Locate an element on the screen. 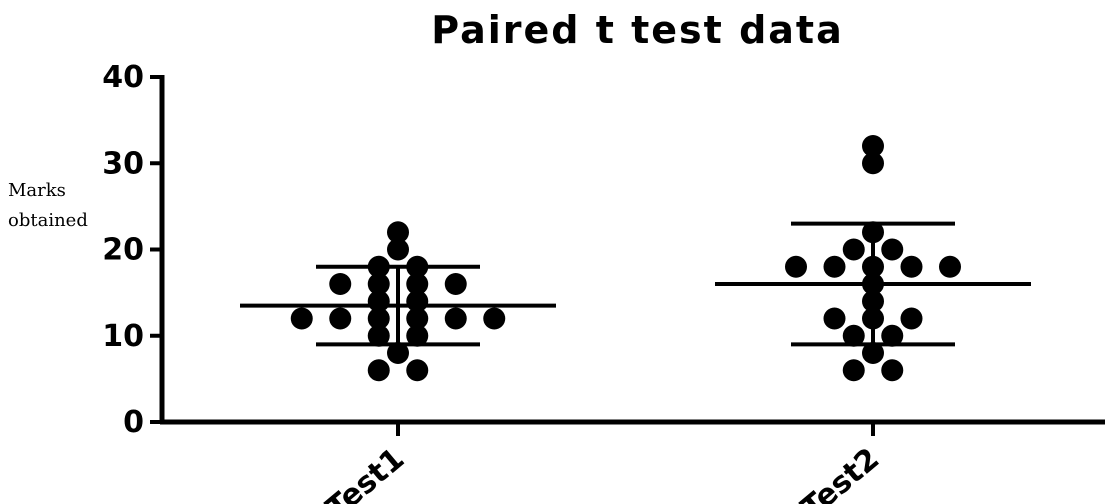 This screenshot has height=504, width=1107. y-tick-label: 10 is located at coordinates (123, 336).